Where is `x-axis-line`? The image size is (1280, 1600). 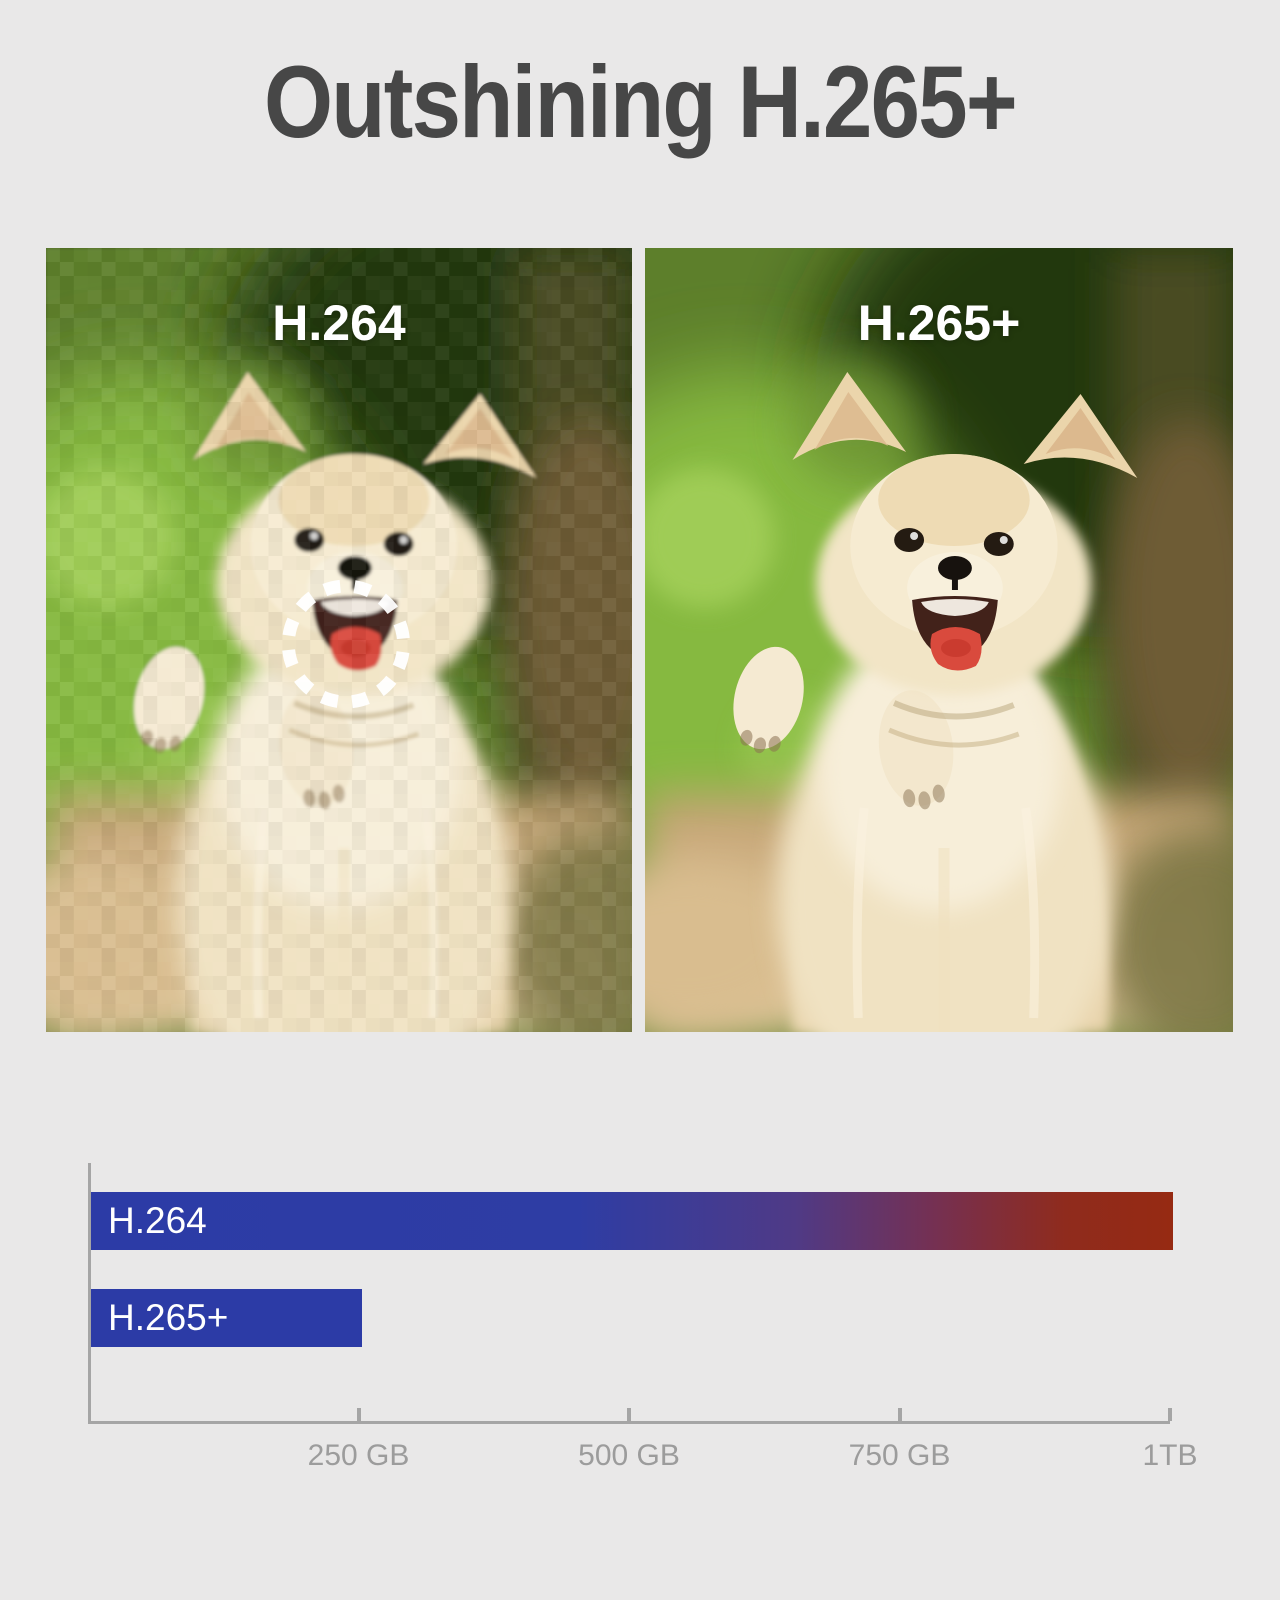 x-axis-line is located at coordinates (629, 1422).